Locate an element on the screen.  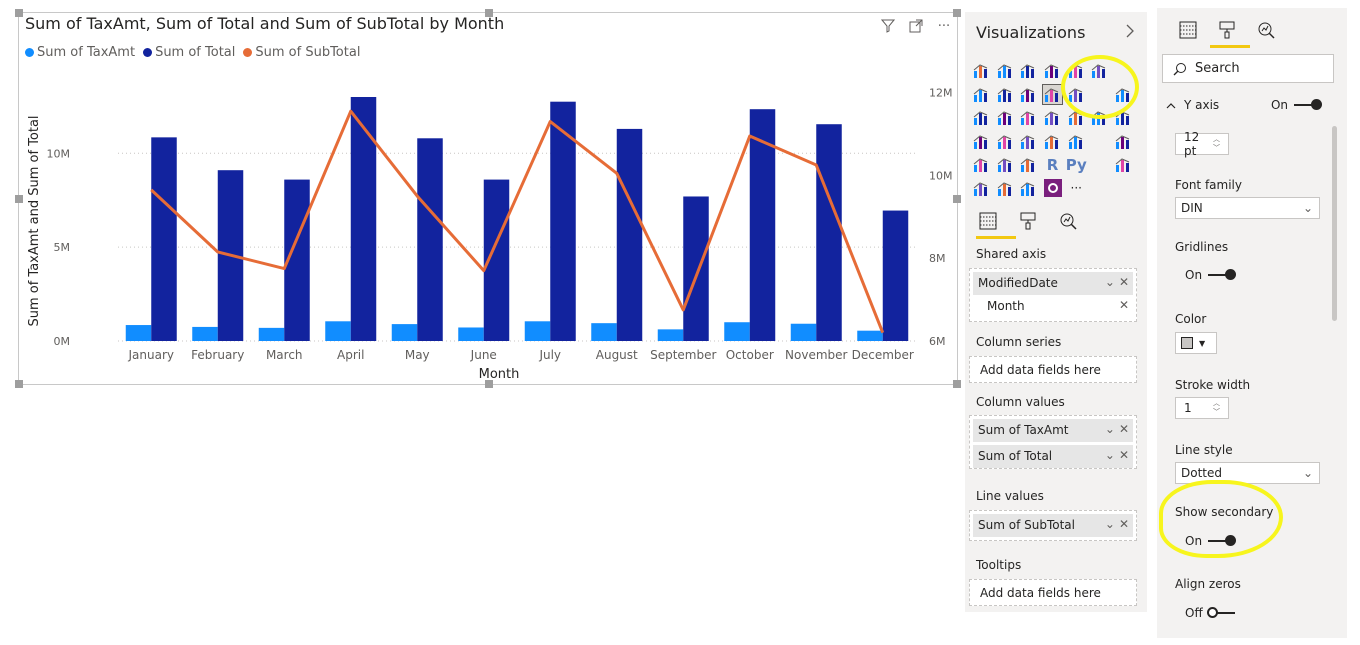
line-style-select: Dotted ⌄ is located at coordinates (1247, 473).